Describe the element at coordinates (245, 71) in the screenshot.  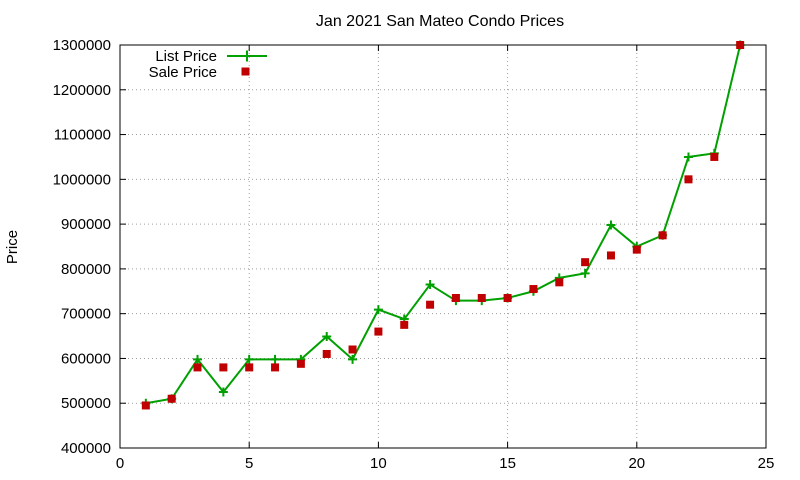
I see `legend-marker-sale-price` at that location.